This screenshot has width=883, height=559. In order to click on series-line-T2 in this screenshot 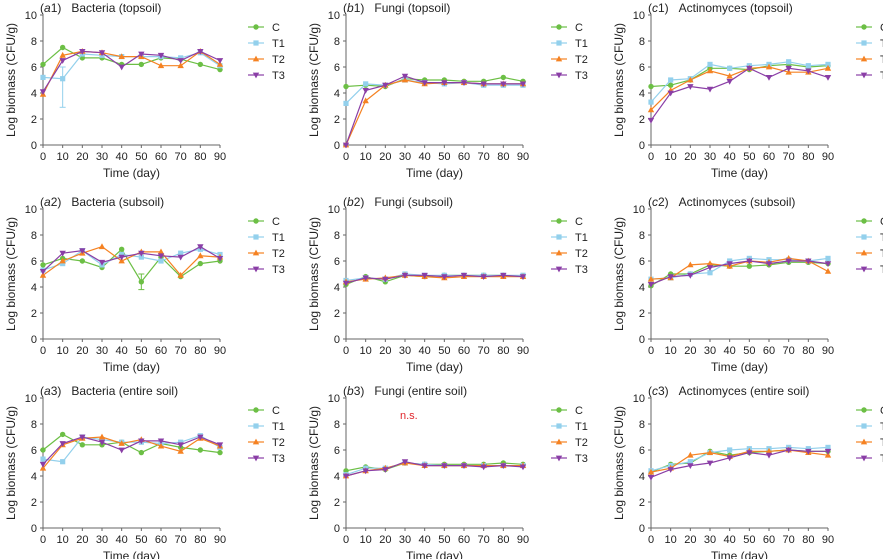, I will do `click(739, 88)`.